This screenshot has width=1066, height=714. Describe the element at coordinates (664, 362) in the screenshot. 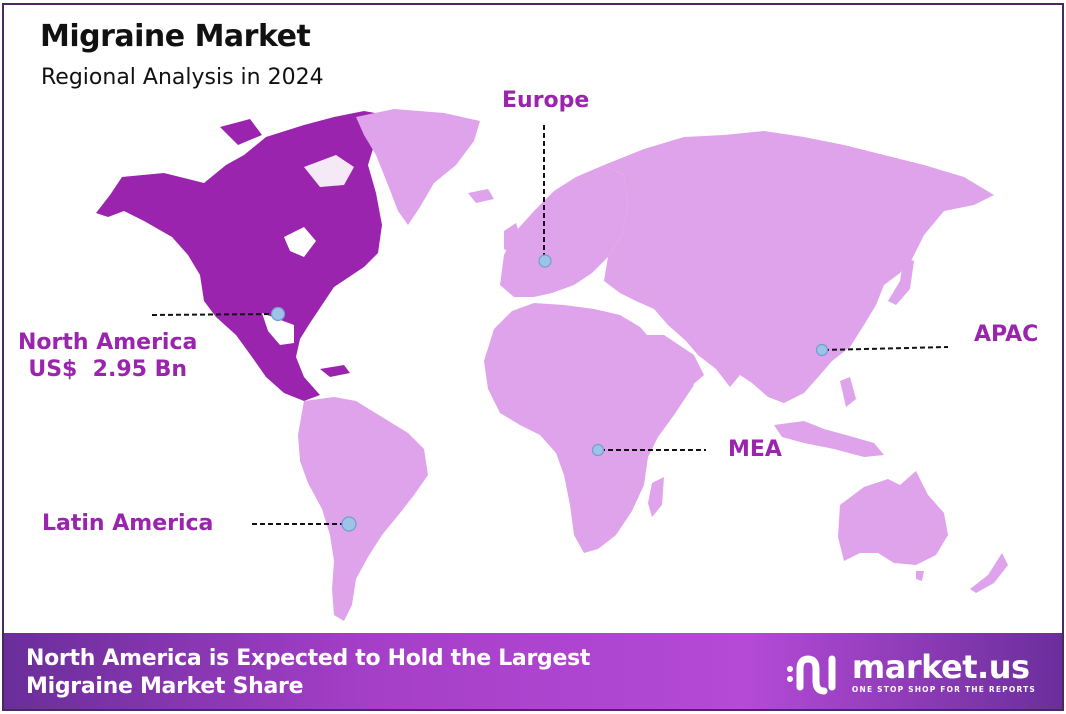

I see `arabian-peninsula` at that location.